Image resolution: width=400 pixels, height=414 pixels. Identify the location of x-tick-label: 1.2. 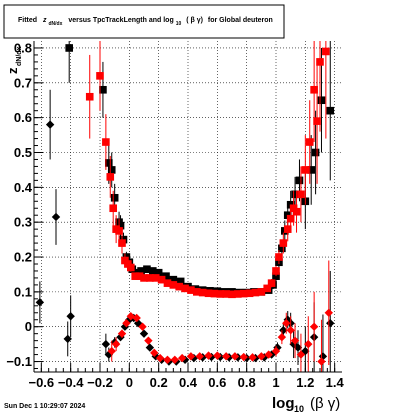
(305, 382).